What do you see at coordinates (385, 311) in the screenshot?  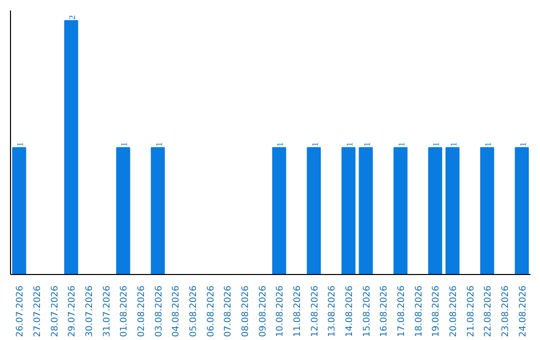 I see `x-tick-label: 16.08.2026` at bounding box center [385, 311].